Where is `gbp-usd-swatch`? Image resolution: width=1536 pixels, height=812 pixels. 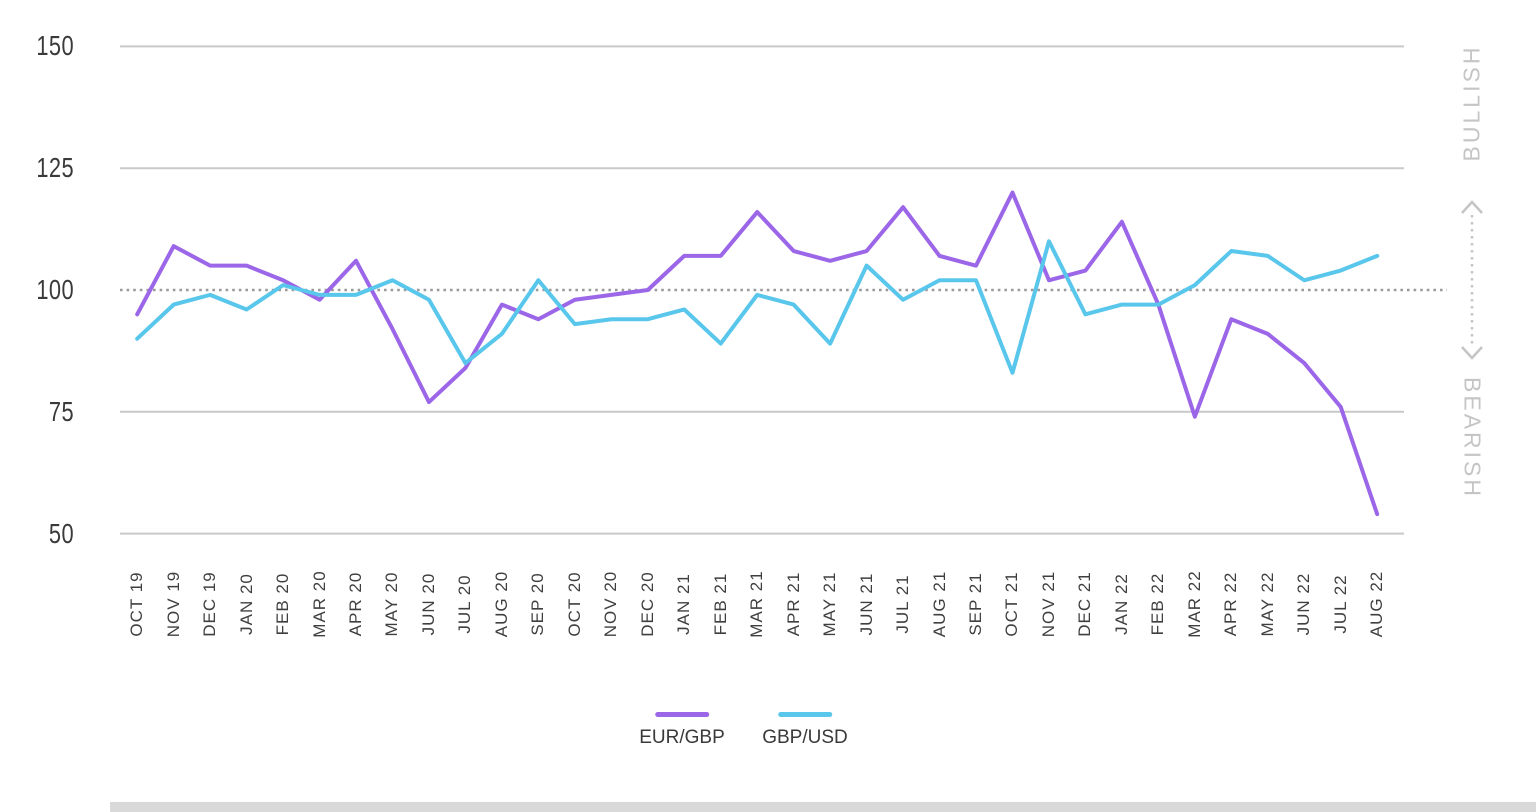
gbp-usd-swatch is located at coordinates (805, 714).